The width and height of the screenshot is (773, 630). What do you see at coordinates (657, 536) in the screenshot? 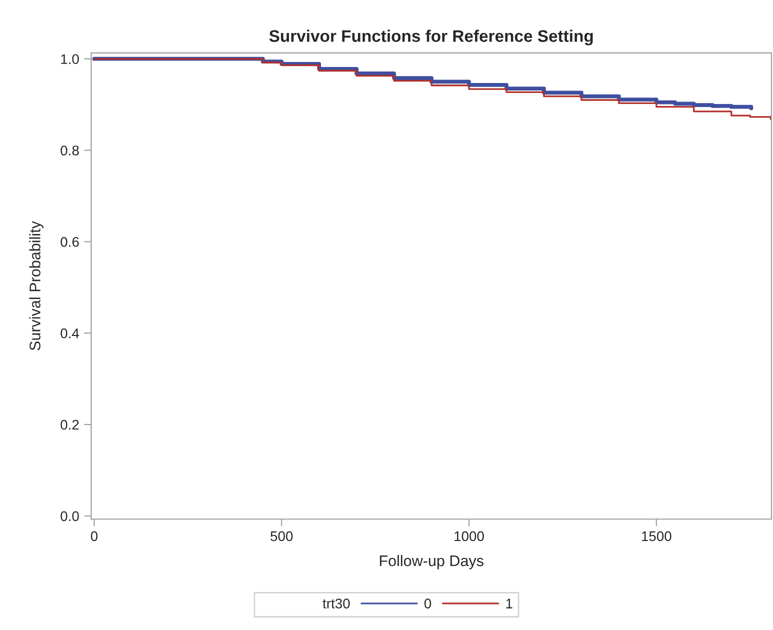
I see `x-tick-label: 1500` at bounding box center [657, 536].